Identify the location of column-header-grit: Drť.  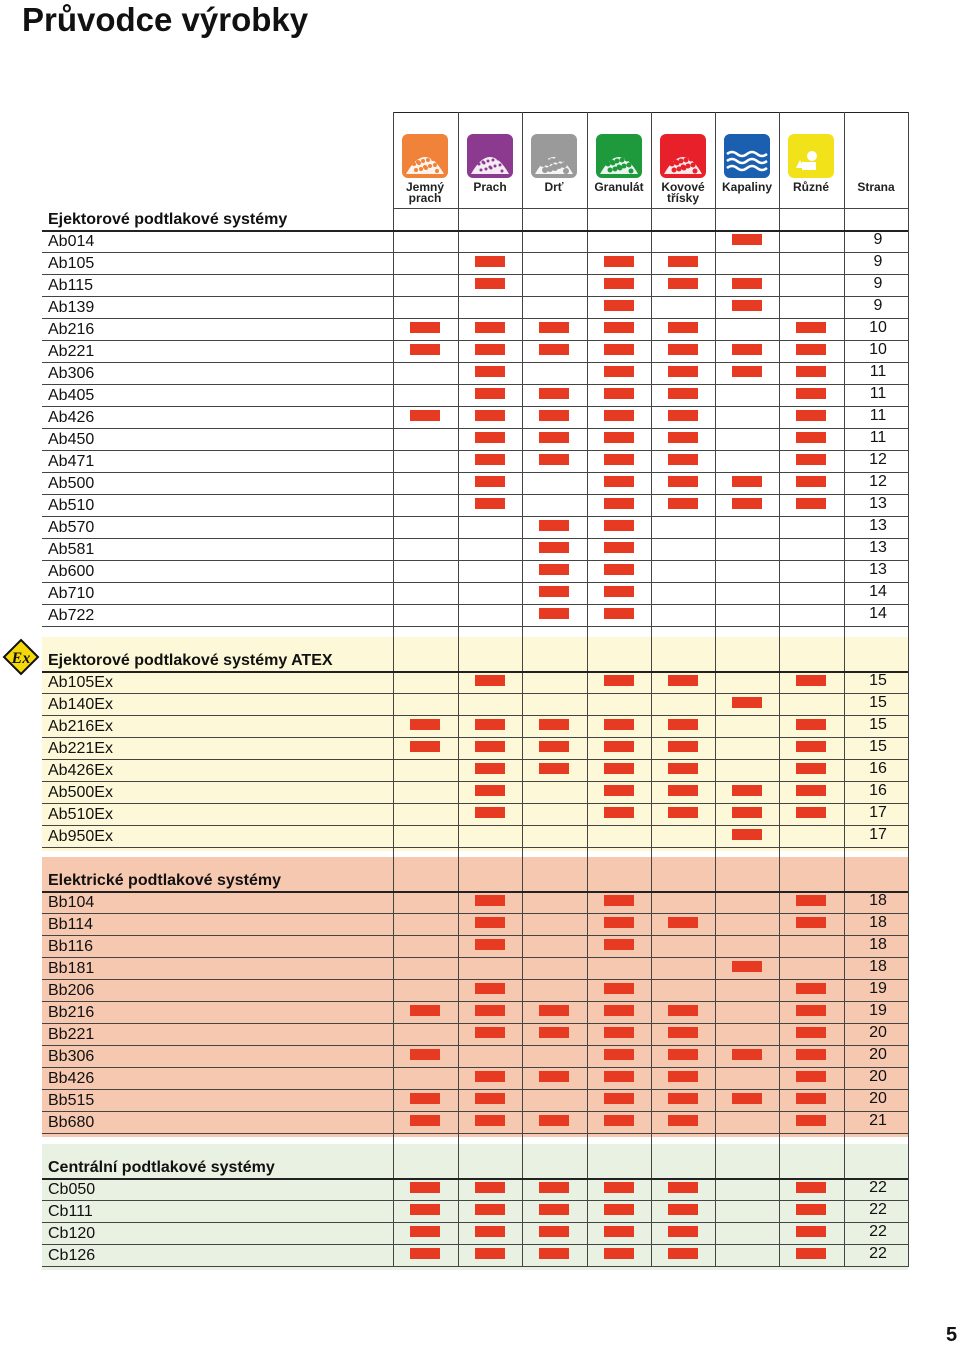
(554, 160).